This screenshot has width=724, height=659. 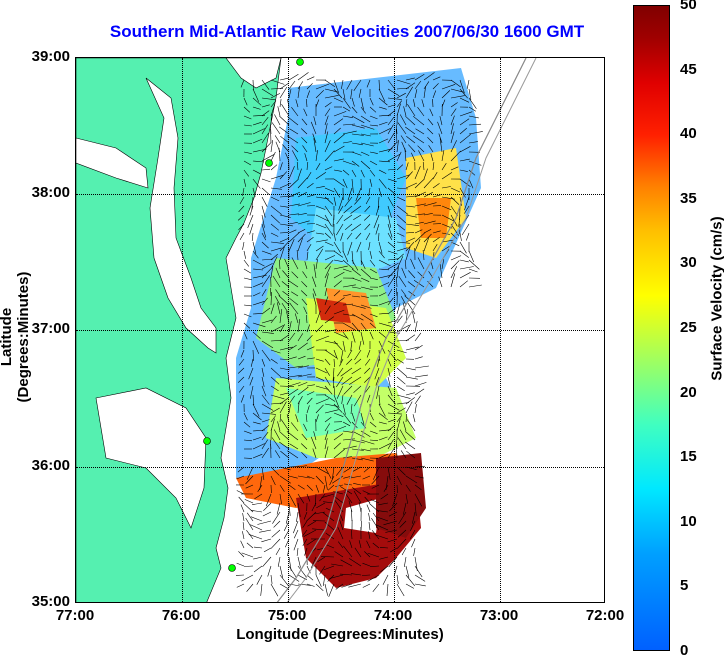 I want to click on y-tick-label: 35:00, so click(x=50, y=601).